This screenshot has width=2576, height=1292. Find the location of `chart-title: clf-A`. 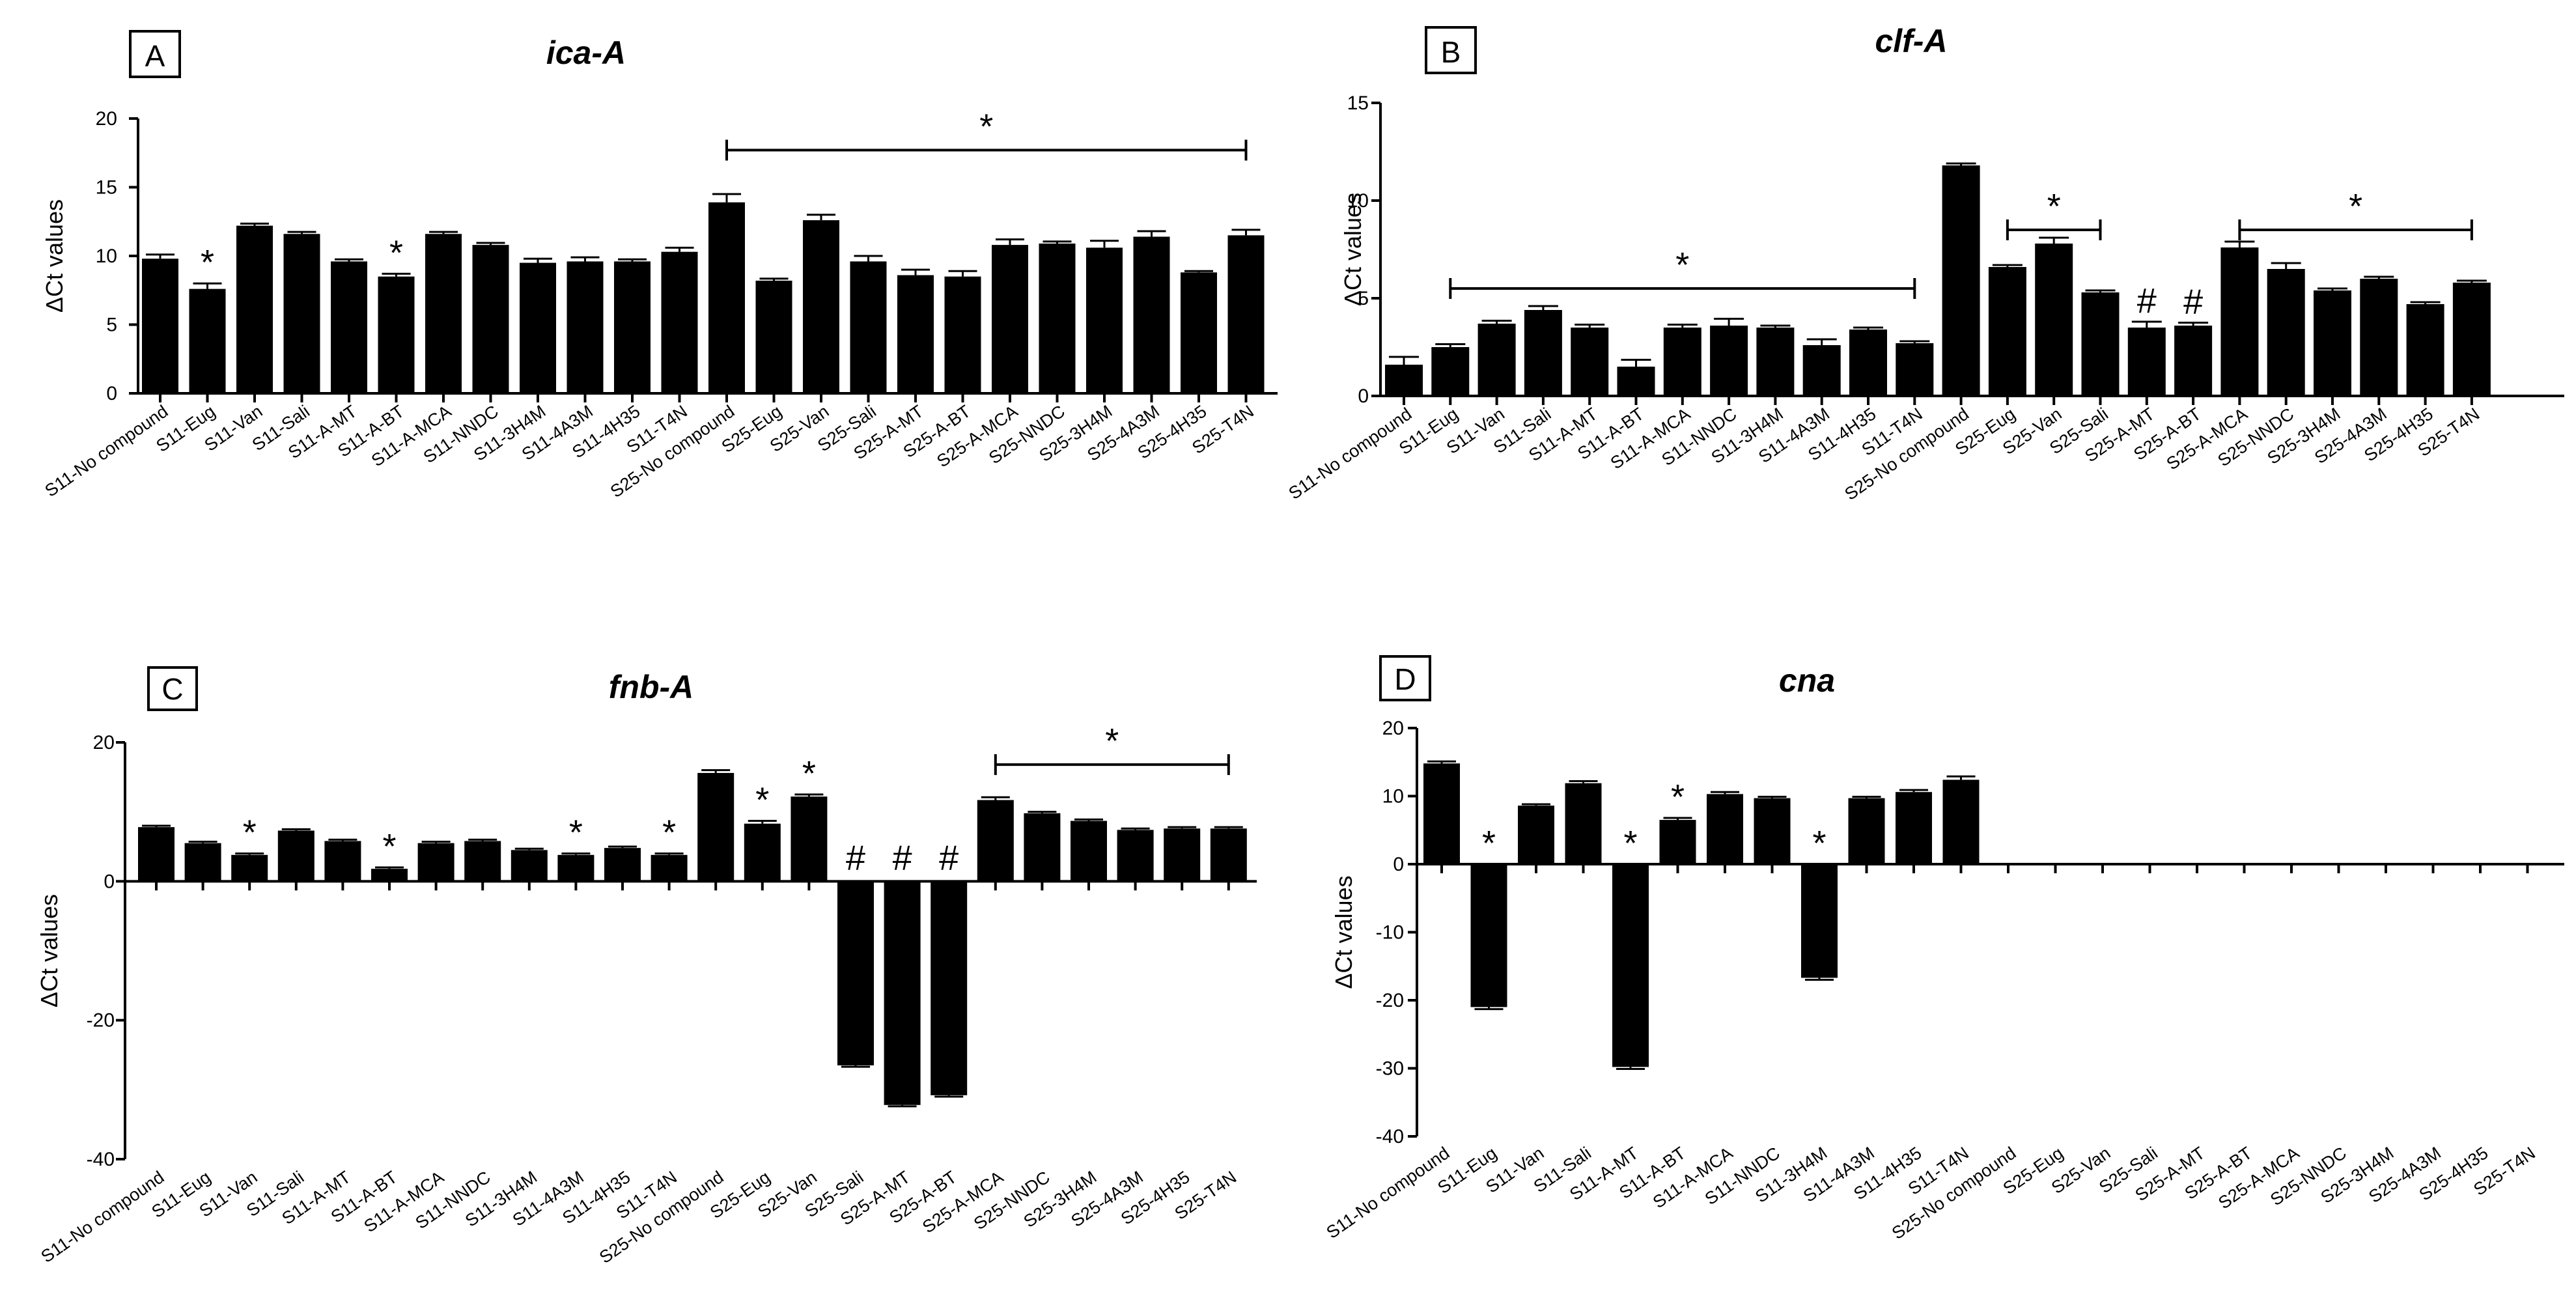

chart-title: clf-A is located at coordinates (1911, 41).